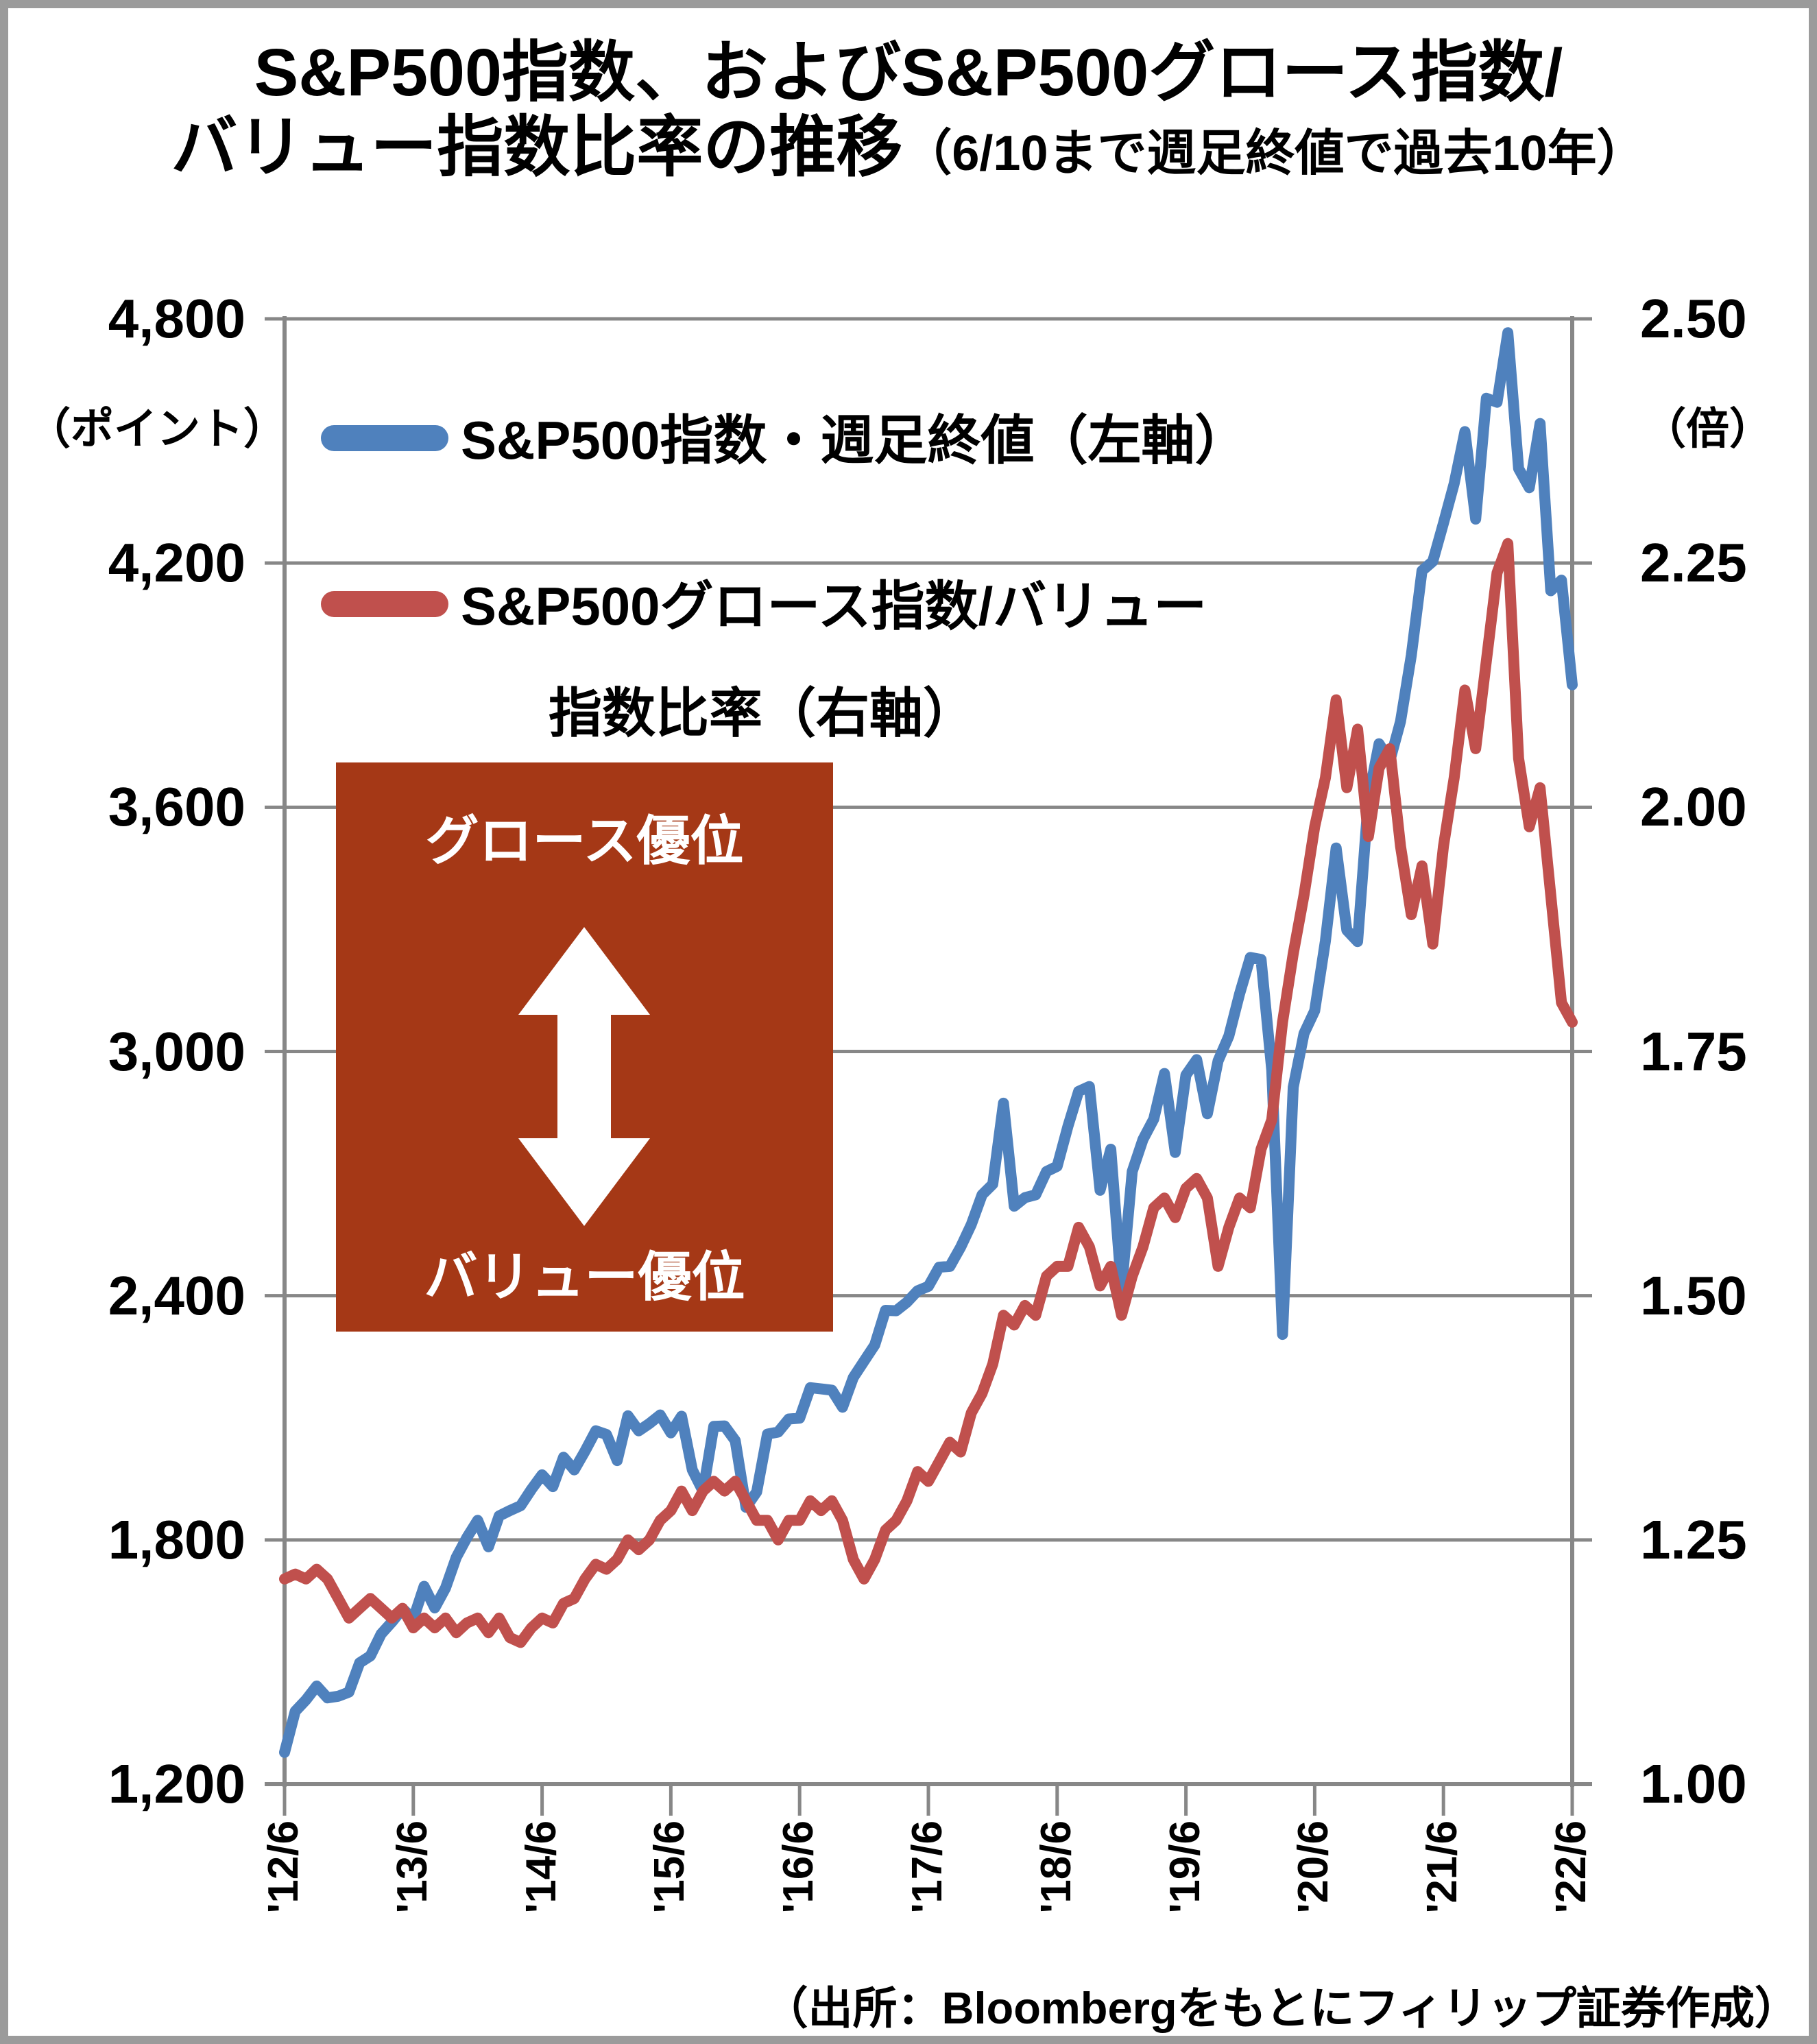 This screenshot has width=1817, height=2044. Describe the element at coordinates (855, 440) in the screenshot. I see `legend-label-sp500: S&P500指数・週足終値（左軸）` at that location.